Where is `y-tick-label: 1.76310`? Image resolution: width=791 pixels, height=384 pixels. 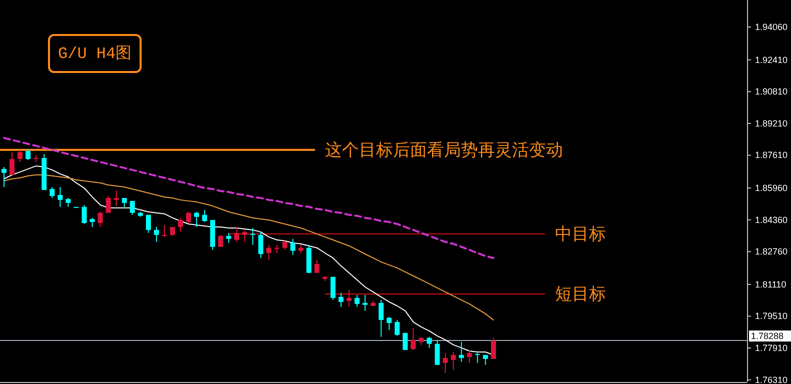 y-tick-label: 1.76310 is located at coordinates (771, 379).